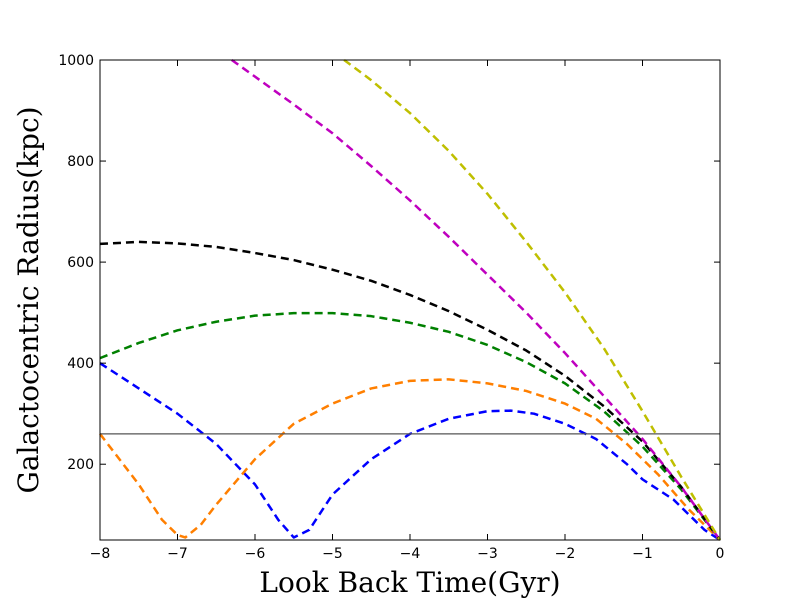  Describe the element at coordinates (332, 554) in the screenshot. I see `x-tick-label: −5` at that location.